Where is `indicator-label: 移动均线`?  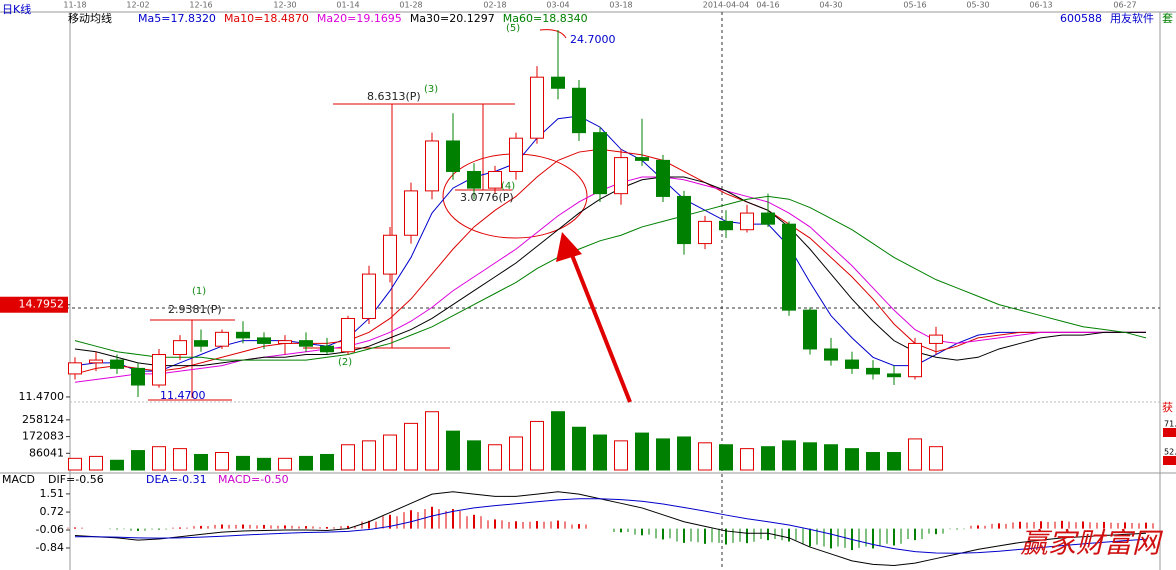
indicator-label: 移动均线 is located at coordinates (90, 18).